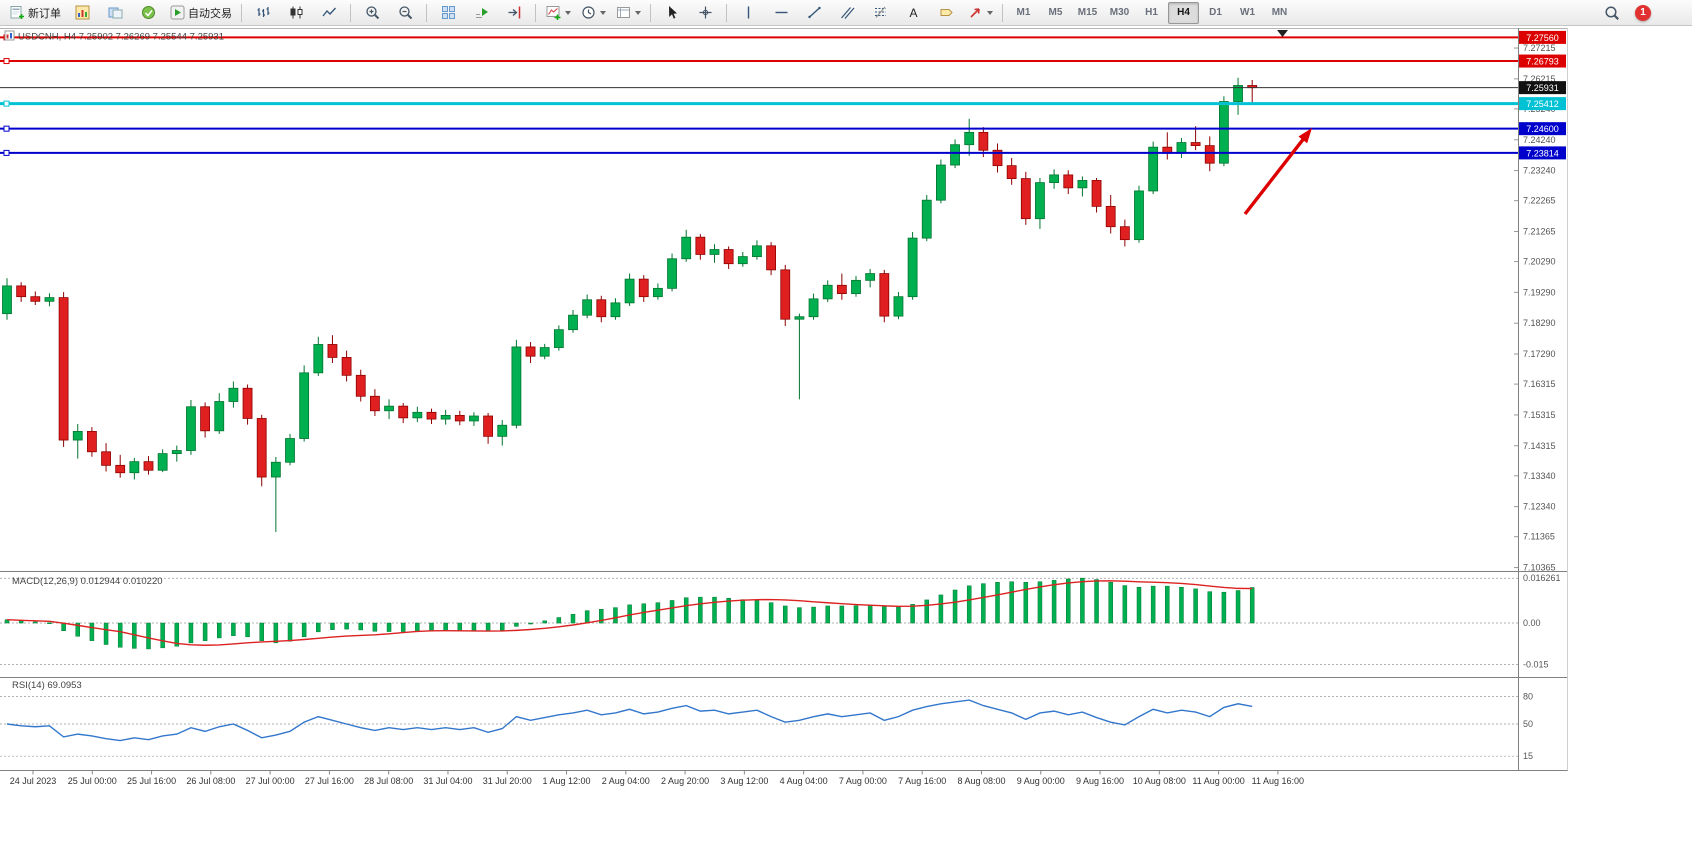  I want to click on notification-badge: 1, so click(1643, 12).